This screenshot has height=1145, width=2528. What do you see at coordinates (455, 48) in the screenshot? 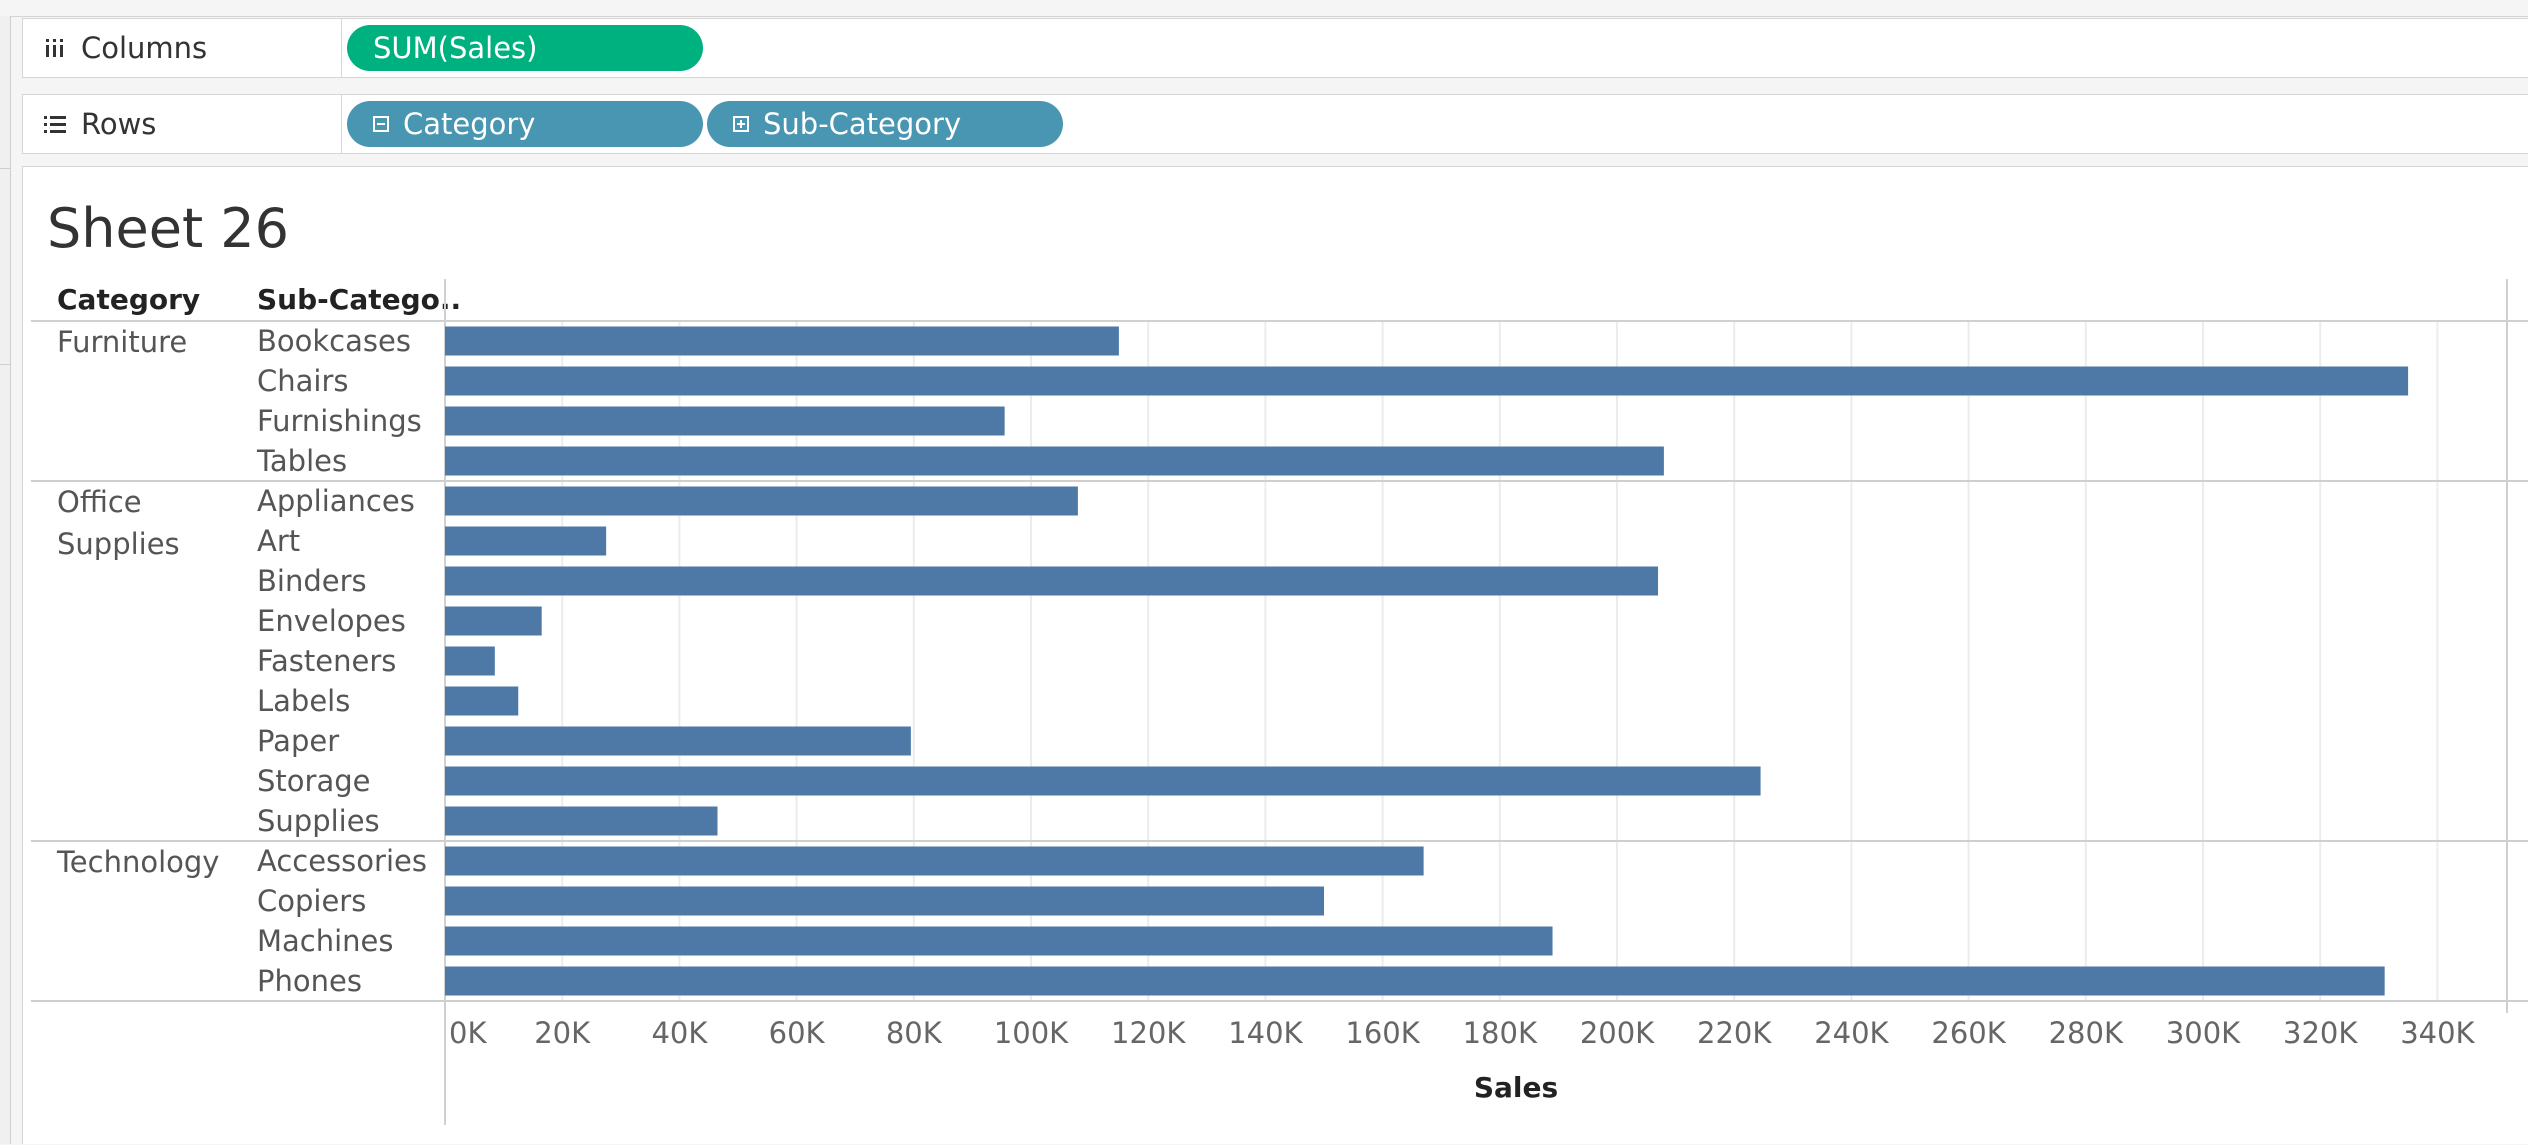
I see `sum-sales-pill-label: SUM(Sales)` at bounding box center [455, 48].